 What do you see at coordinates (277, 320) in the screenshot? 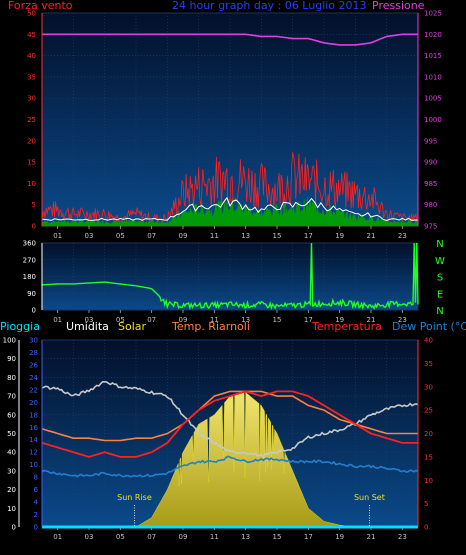
I see `direction-panel-x-tick-label: 15` at bounding box center [277, 320].